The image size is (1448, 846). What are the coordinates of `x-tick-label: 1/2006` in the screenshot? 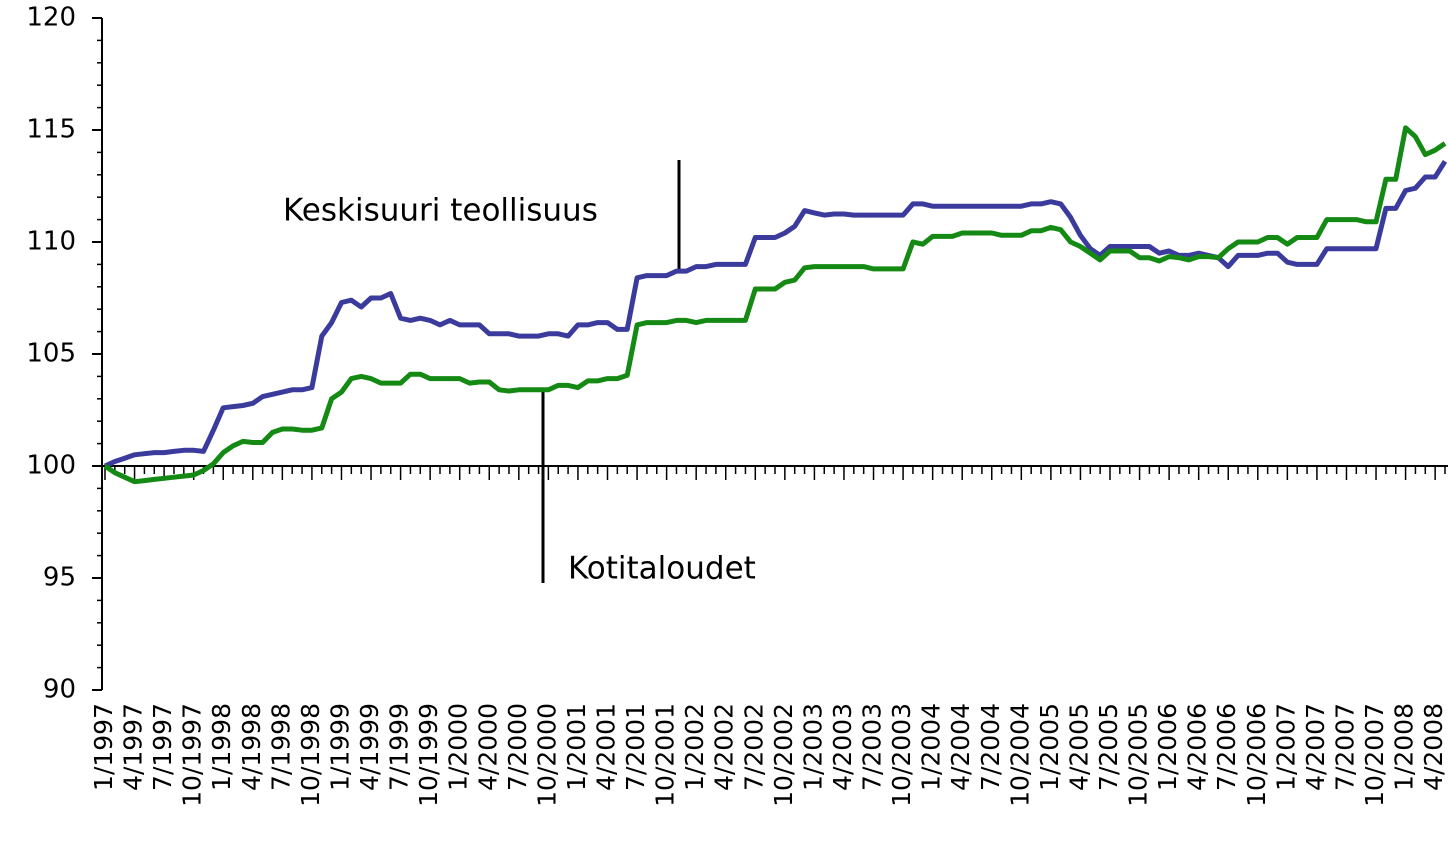 It's located at (1167, 747).